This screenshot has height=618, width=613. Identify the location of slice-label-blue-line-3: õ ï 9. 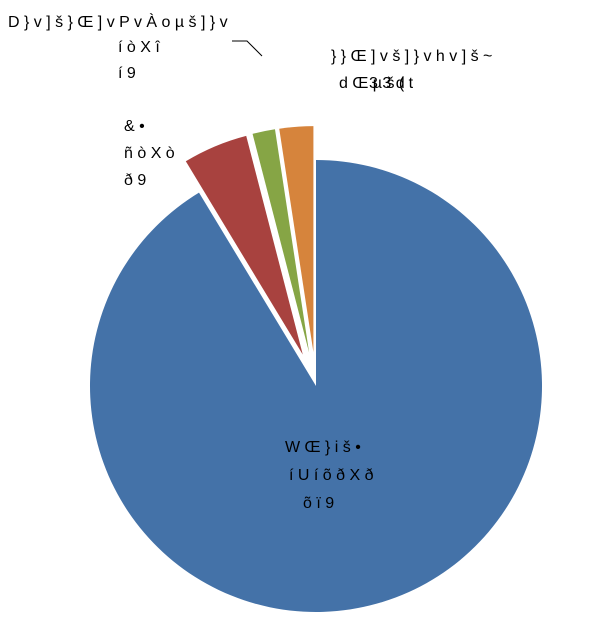
(318, 503).